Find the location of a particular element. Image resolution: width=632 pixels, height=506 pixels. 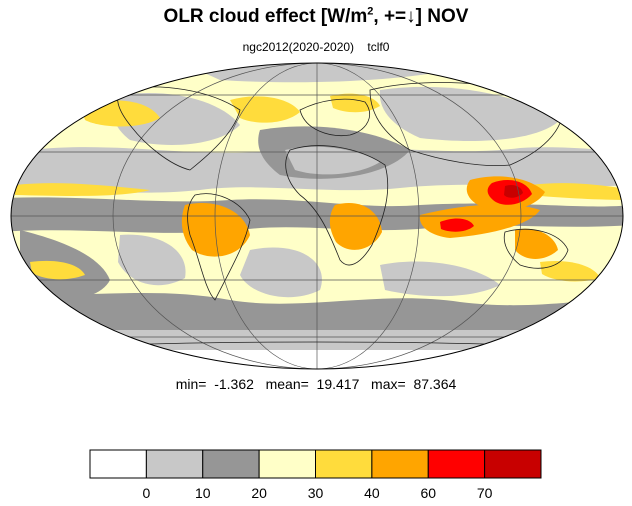

colorbar-labels: 0 10 20 30 40 60 70 is located at coordinates (317, 493).